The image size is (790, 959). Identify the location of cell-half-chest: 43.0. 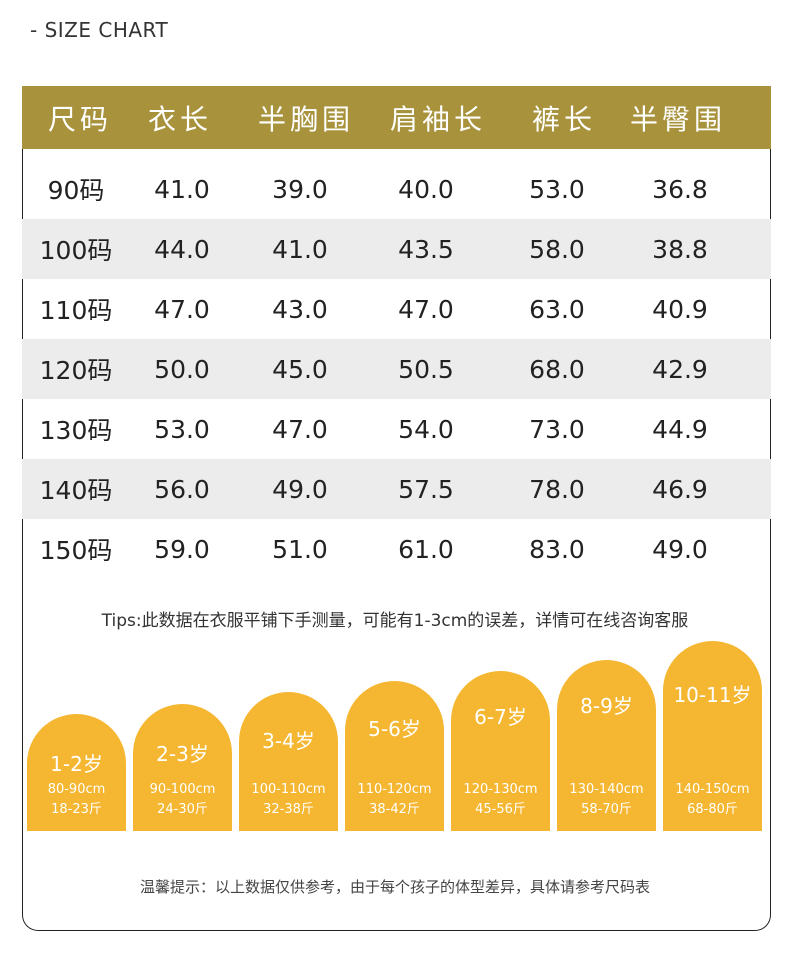
(300, 309).